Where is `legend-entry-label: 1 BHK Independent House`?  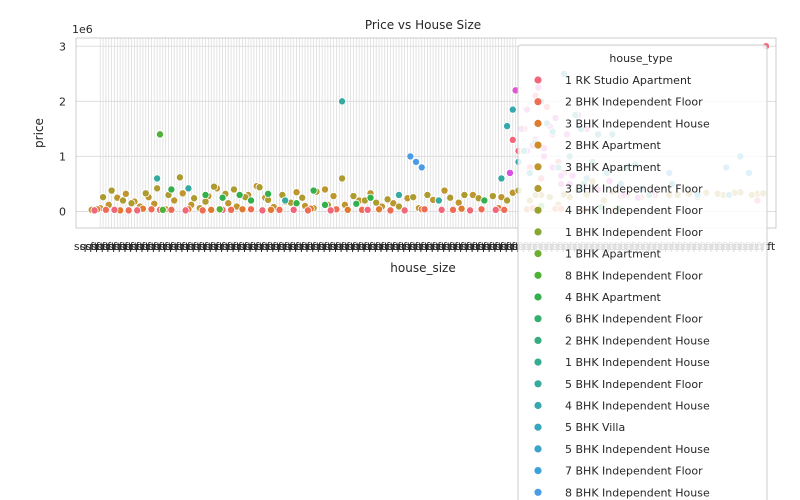
legend-entry-label: 1 BHK Independent House is located at coordinates (637, 362).